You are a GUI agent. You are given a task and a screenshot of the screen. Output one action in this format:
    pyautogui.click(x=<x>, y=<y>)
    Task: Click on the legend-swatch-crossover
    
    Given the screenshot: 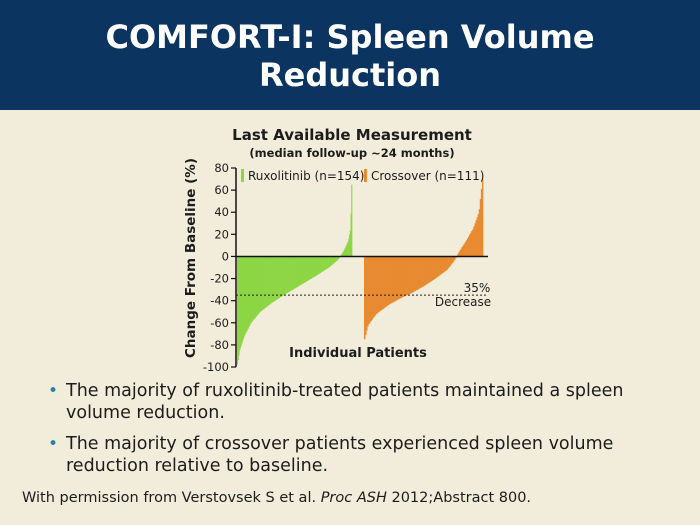 What is the action you would take?
    pyautogui.click(x=365, y=175)
    